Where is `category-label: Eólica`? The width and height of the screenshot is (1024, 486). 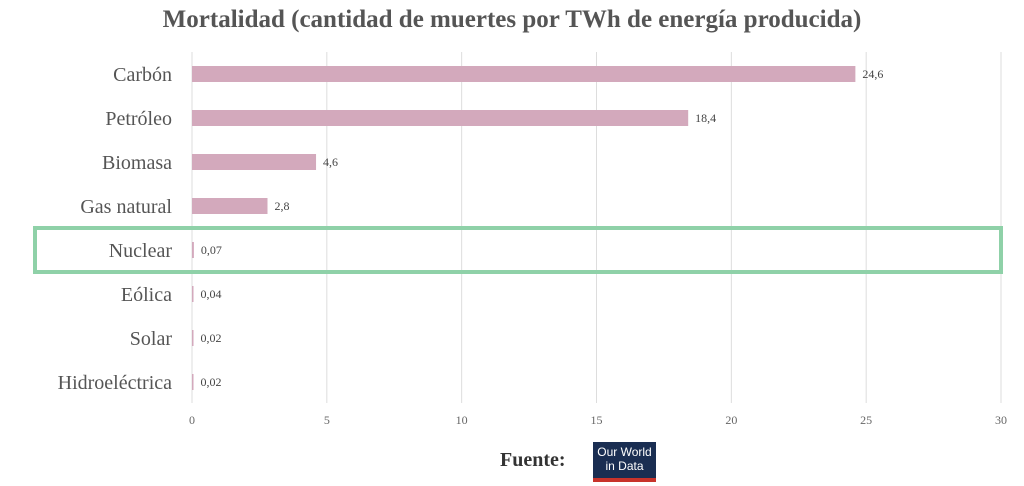 category-label: Eólica is located at coordinates (146, 295).